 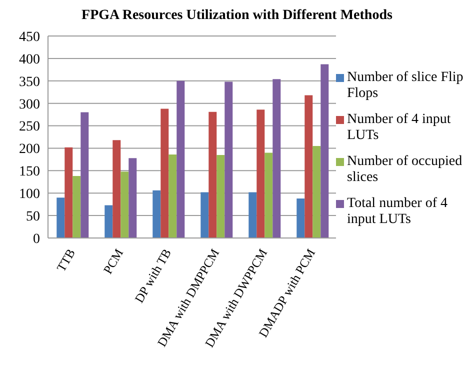 I want to click on x-tick-label: DP with TB, so click(x=153, y=276).